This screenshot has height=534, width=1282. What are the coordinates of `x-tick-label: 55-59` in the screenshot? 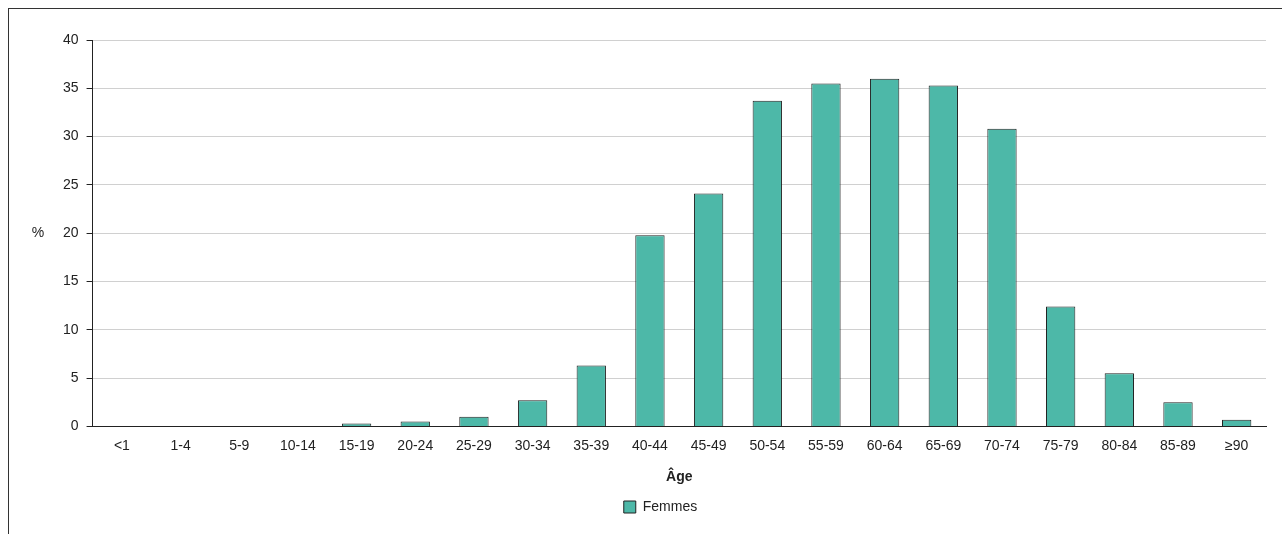 It's located at (826, 444).